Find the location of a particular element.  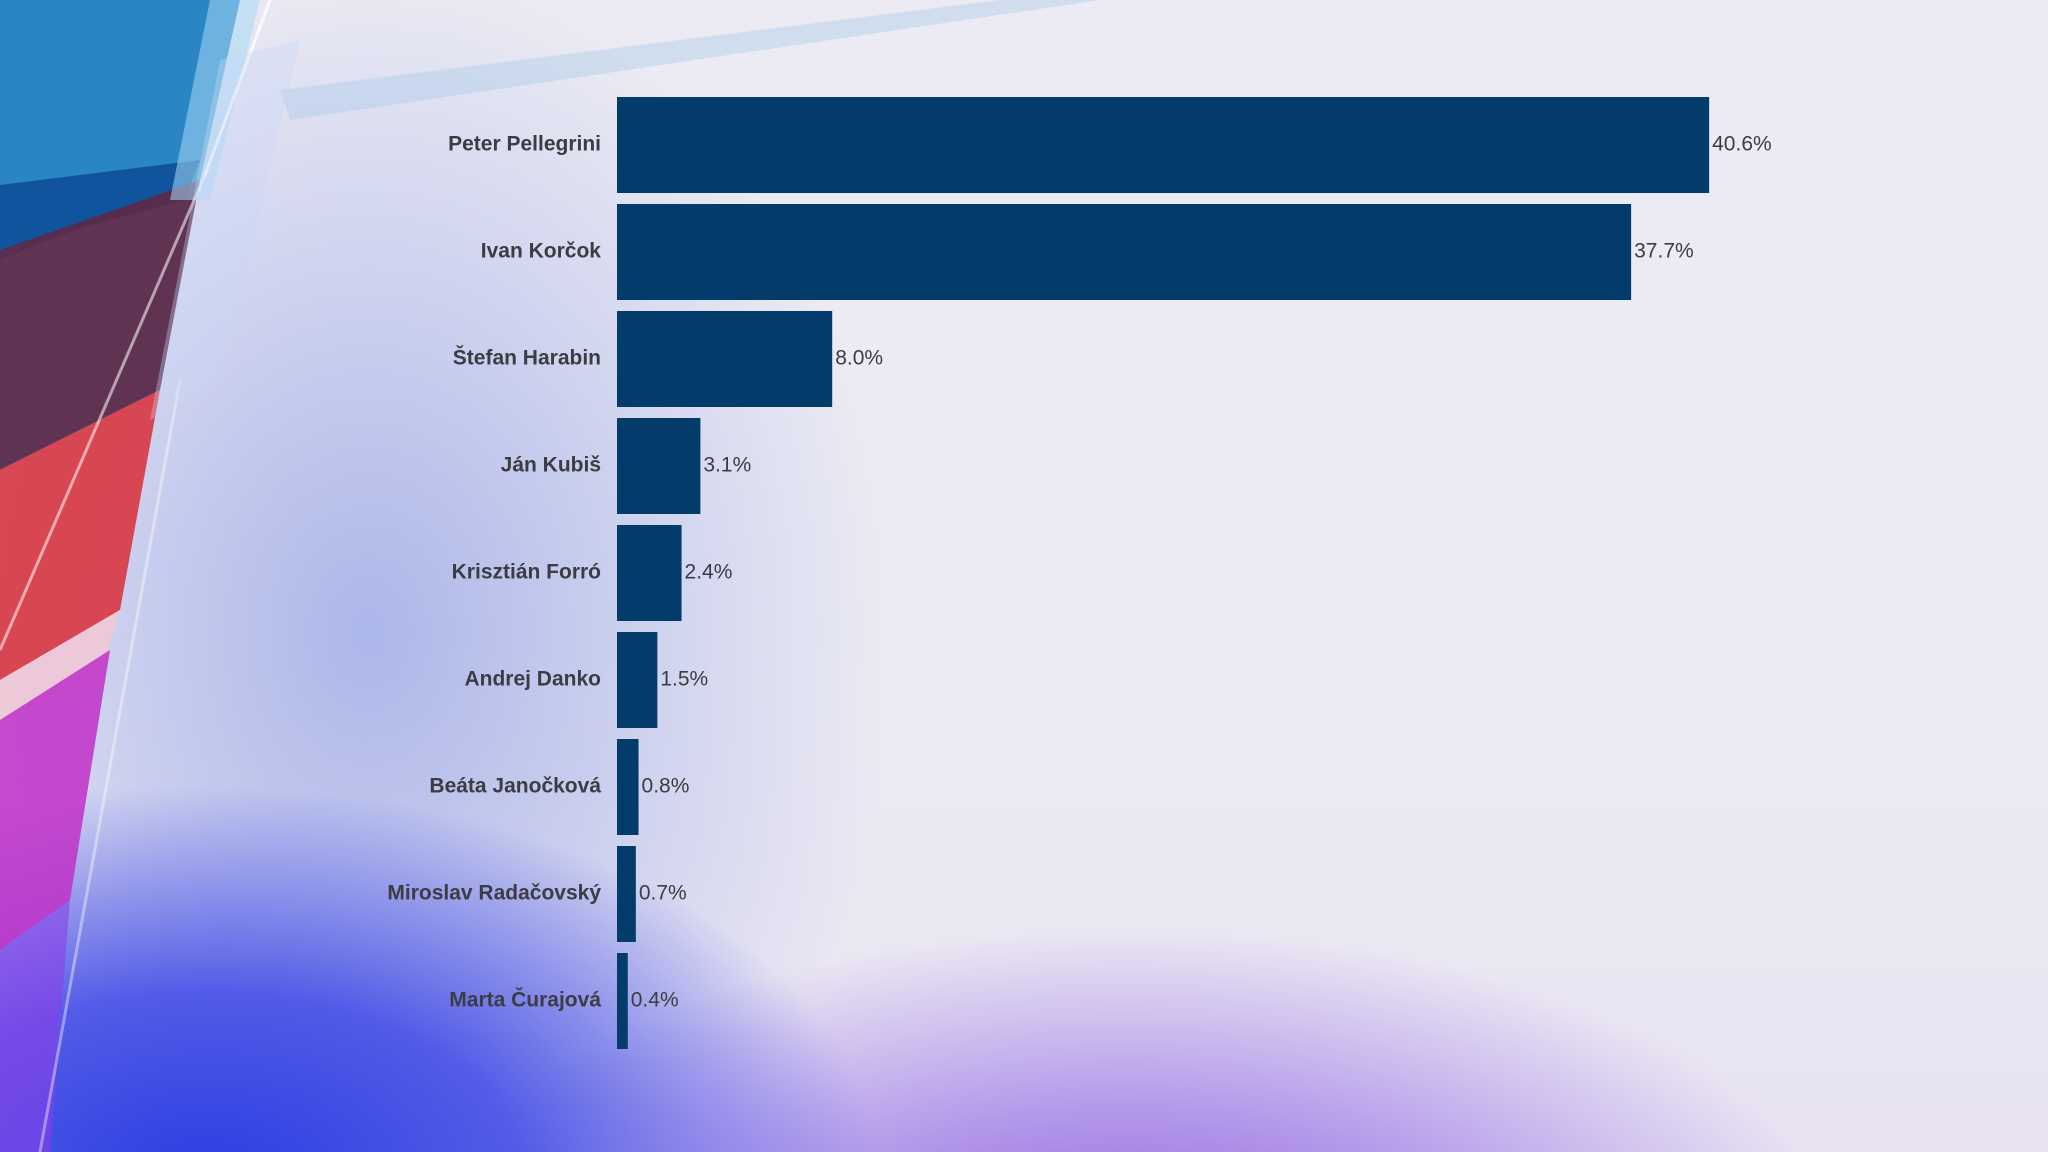

bg-panel-pink is located at coordinates (60, 665).